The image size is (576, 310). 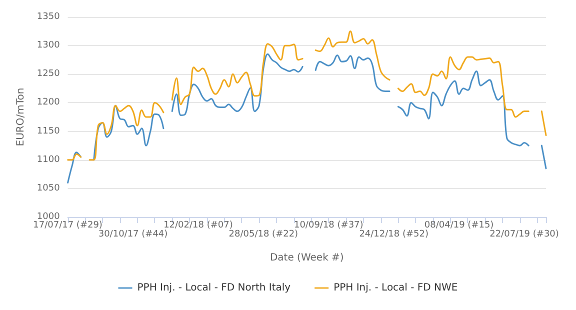 I want to click on x-tick-label: 08/04/19 (#15), so click(x=459, y=225).